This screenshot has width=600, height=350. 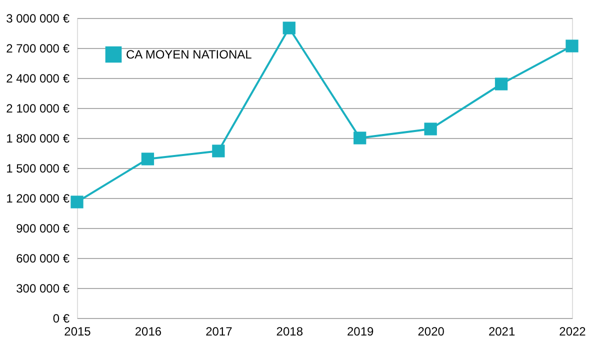 What do you see at coordinates (290, 331) in the screenshot?
I see `x-tick-label: 2018` at bounding box center [290, 331].